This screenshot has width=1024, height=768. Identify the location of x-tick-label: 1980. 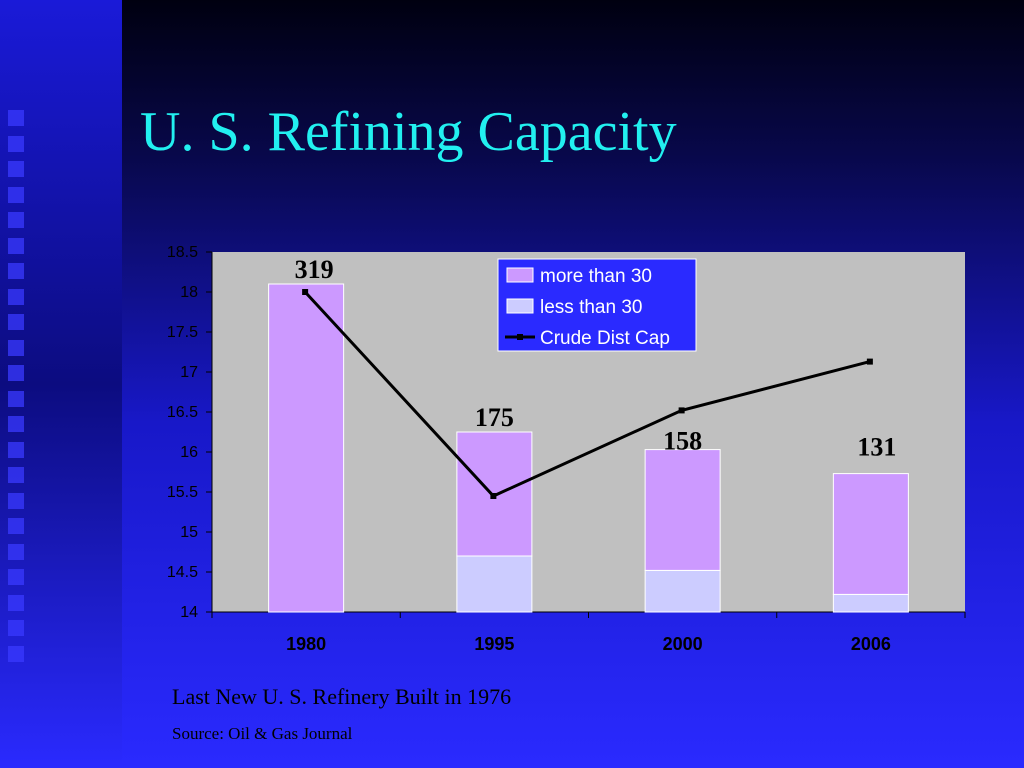
(306, 644).